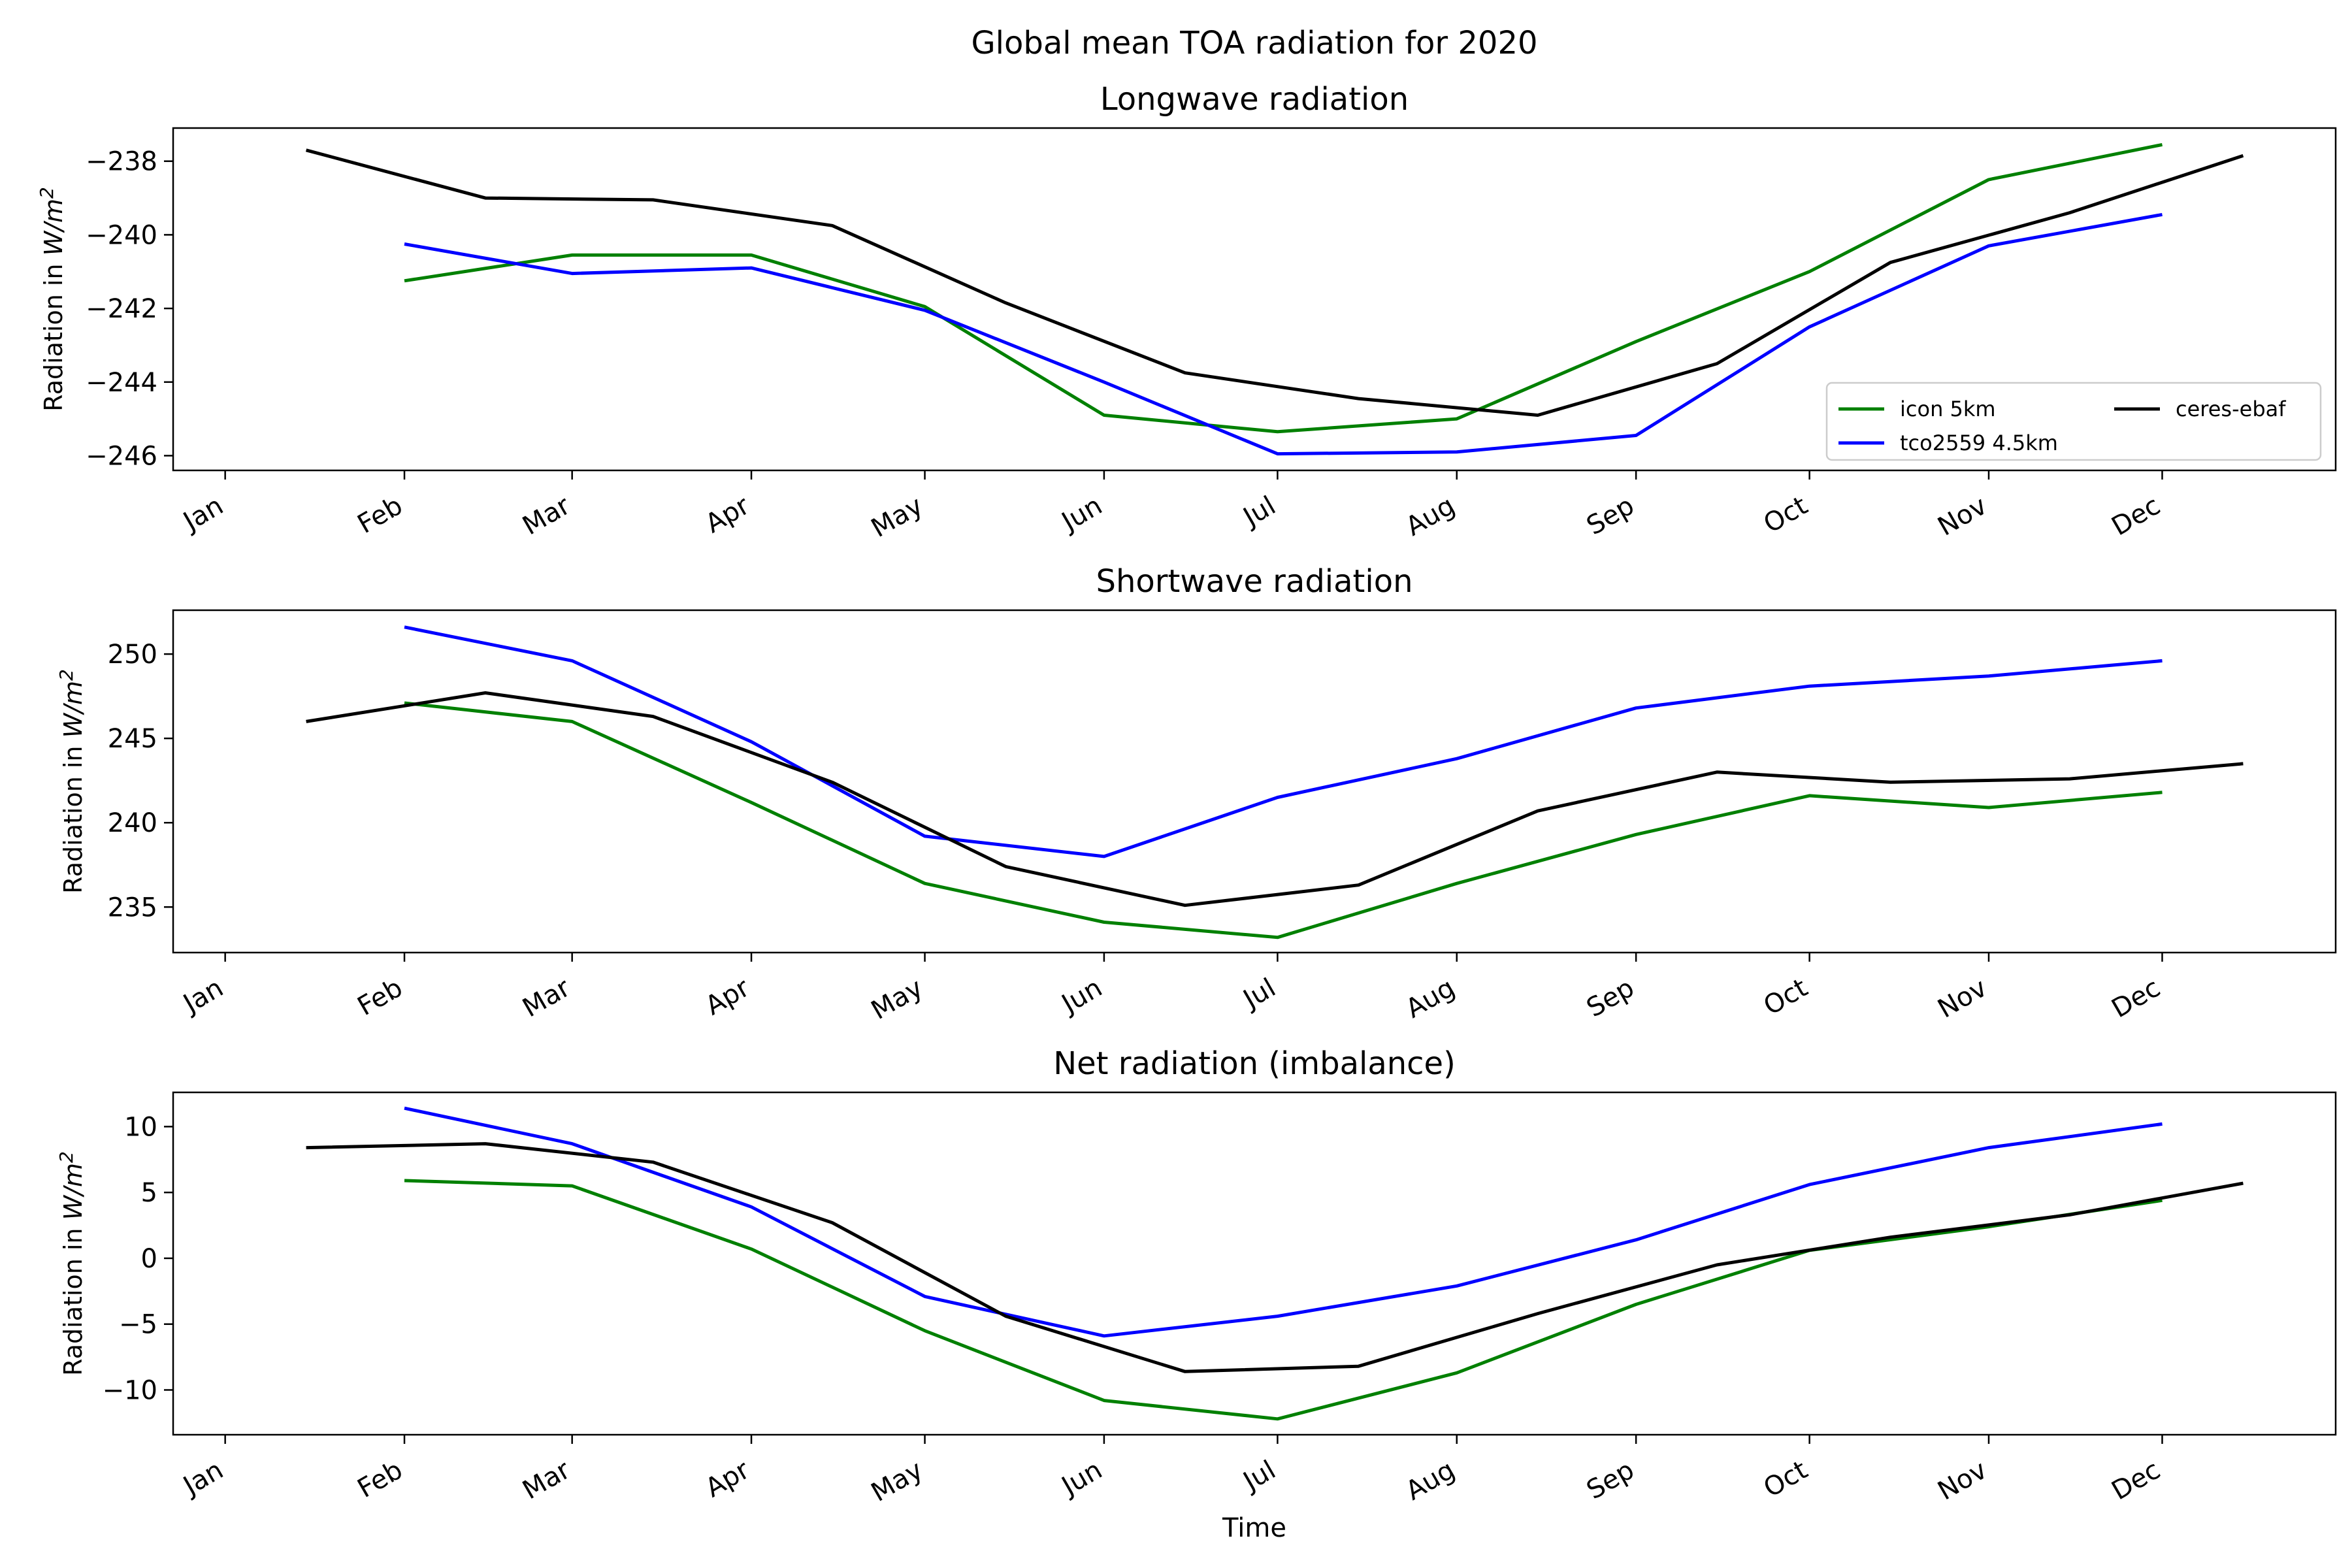 The height and width of the screenshot is (1568, 2352). What do you see at coordinates (1254, 43) in the screenshot?
I see `figure-suptitle: Global mean TOA radiation for 2020` at bounding box center [1254, 43].